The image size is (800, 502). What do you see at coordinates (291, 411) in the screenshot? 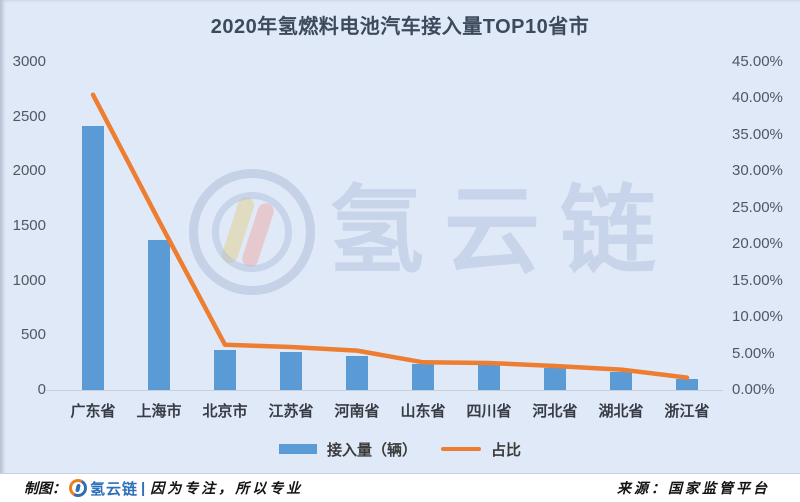
I see `x-axis-label-江苏省: 江苏省` at bounding box center [291, 411].